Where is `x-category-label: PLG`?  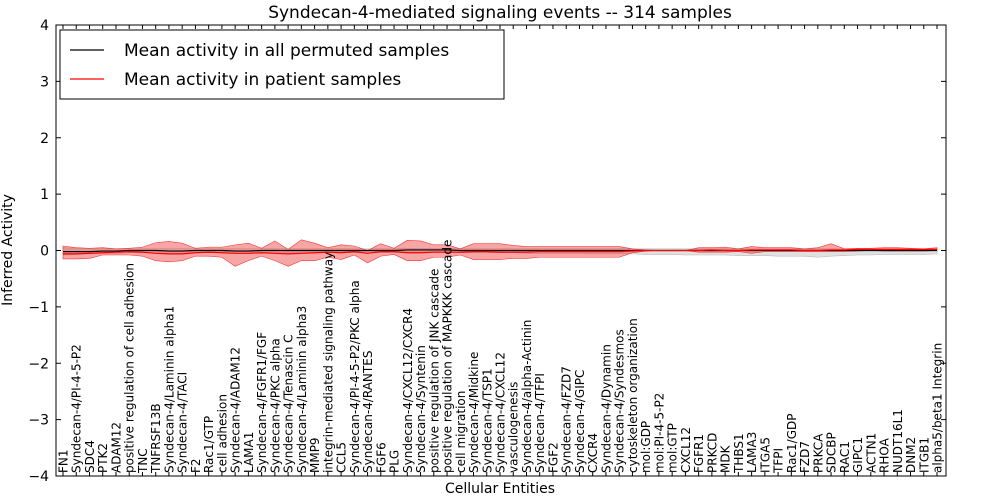 x-category-label: PLG is located at coordinates (395, 461).